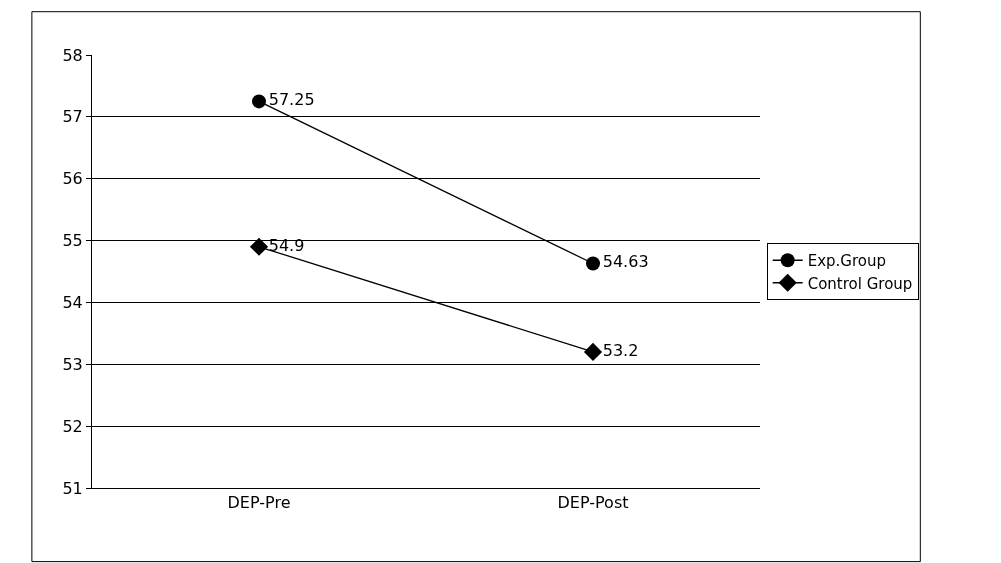 The height and width of the screenshot is (563, 1001). What do you see at coordinates (625, 262) in the screenshot?
I see `data-label: 54.63` at bounding box center [625, 262].